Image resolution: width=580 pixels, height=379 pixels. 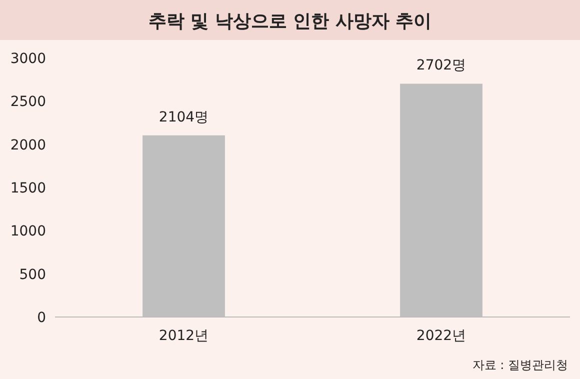 I want to click on text: 자료 : 질병관리청, so click(x=520, y=365).